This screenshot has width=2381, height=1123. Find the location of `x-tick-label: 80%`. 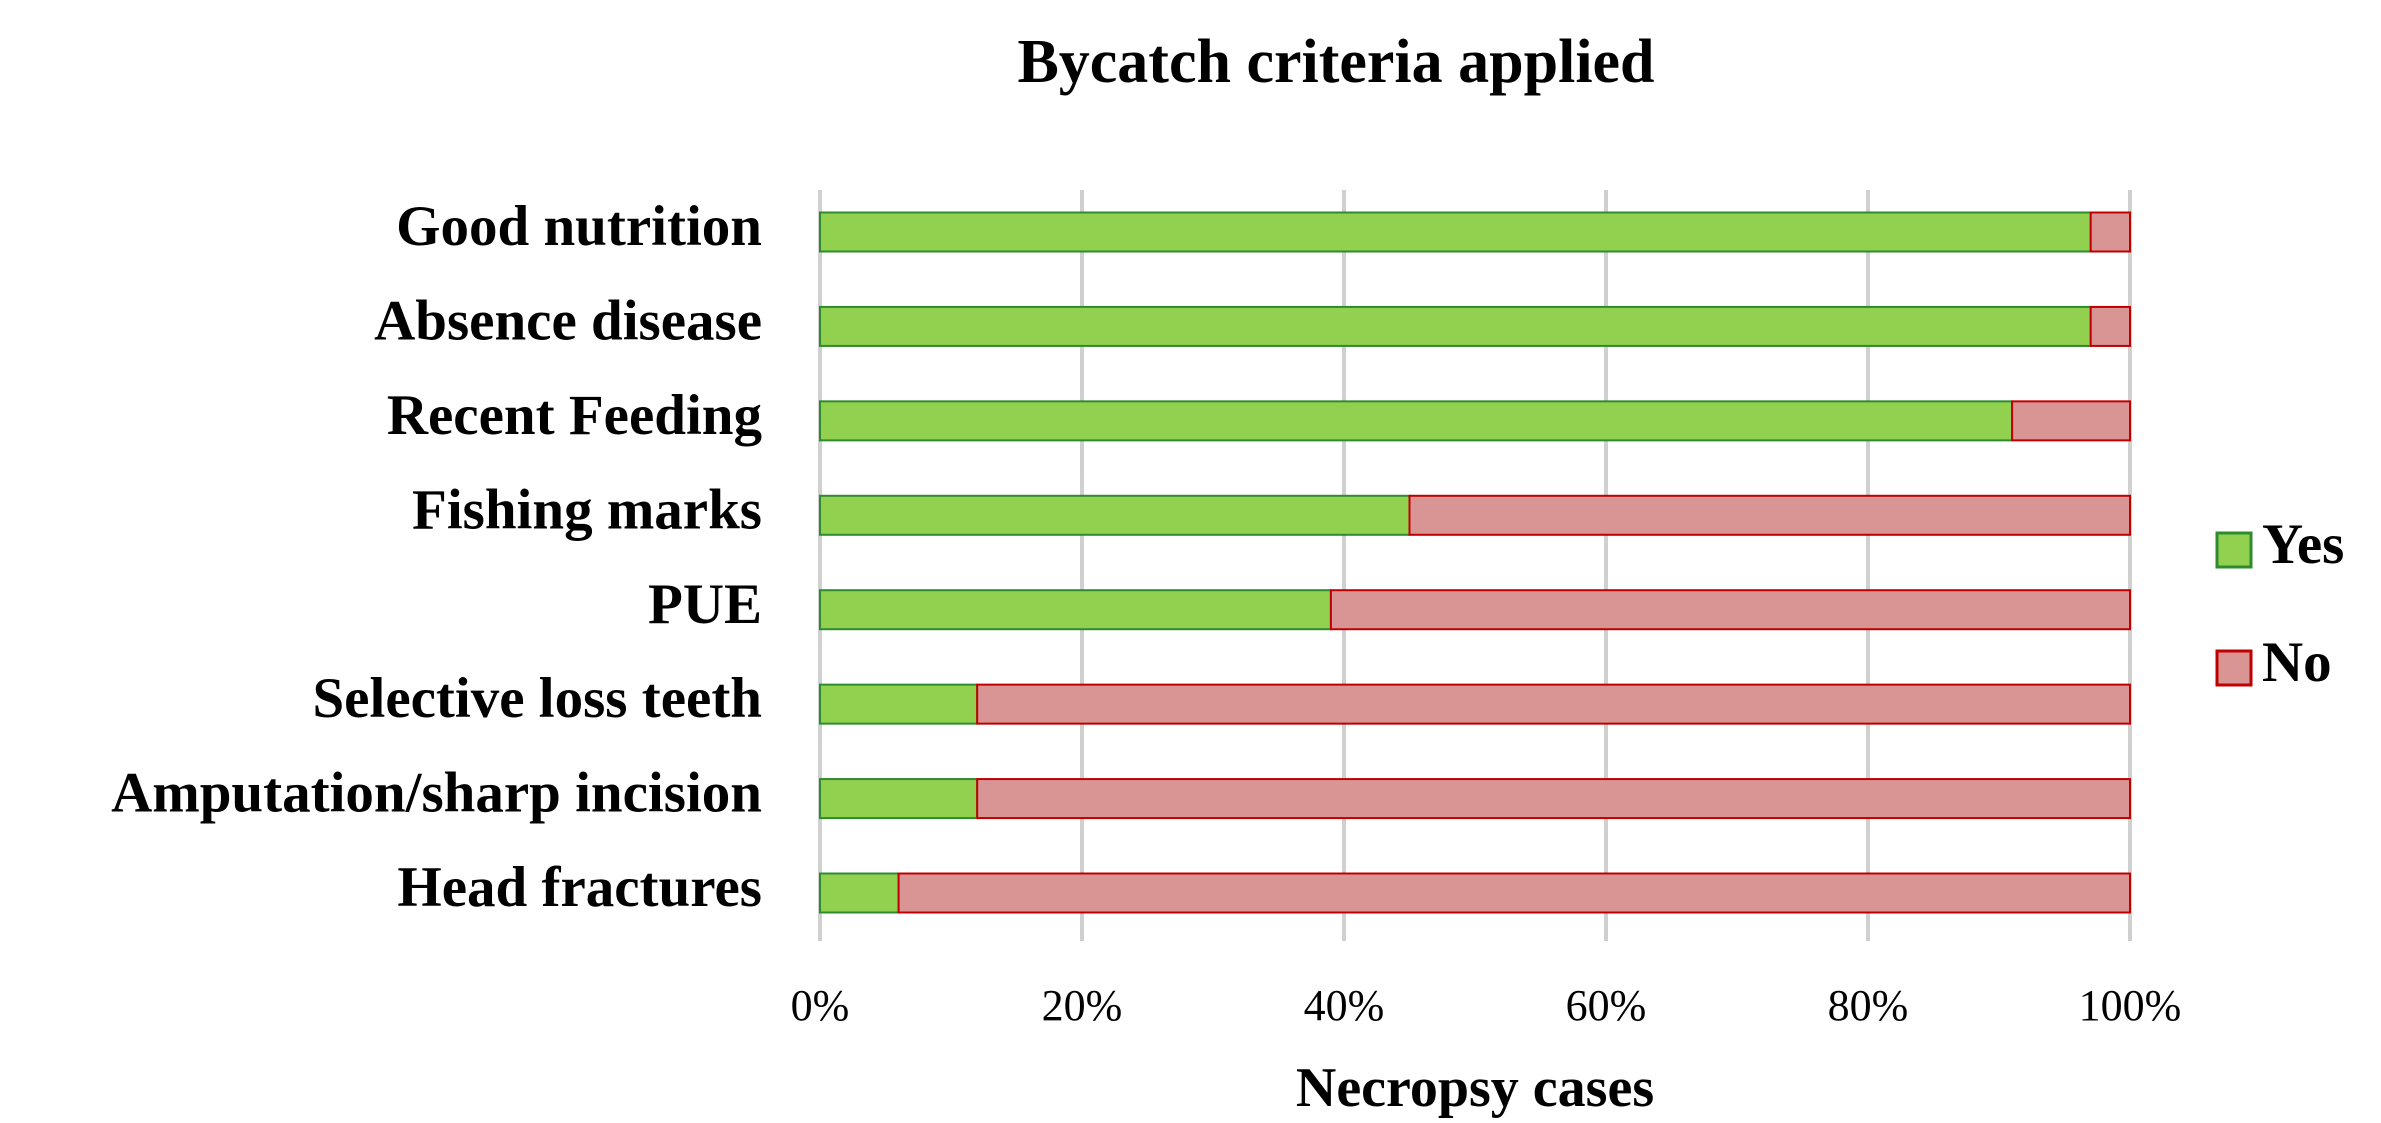

x-tick-label: 80% is located at coordinates (1868, 1005).